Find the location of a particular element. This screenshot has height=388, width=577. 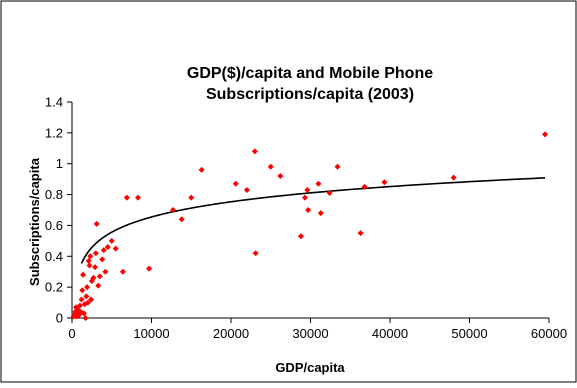

y-tick-label: 0 is located at coordinates (59, 318).